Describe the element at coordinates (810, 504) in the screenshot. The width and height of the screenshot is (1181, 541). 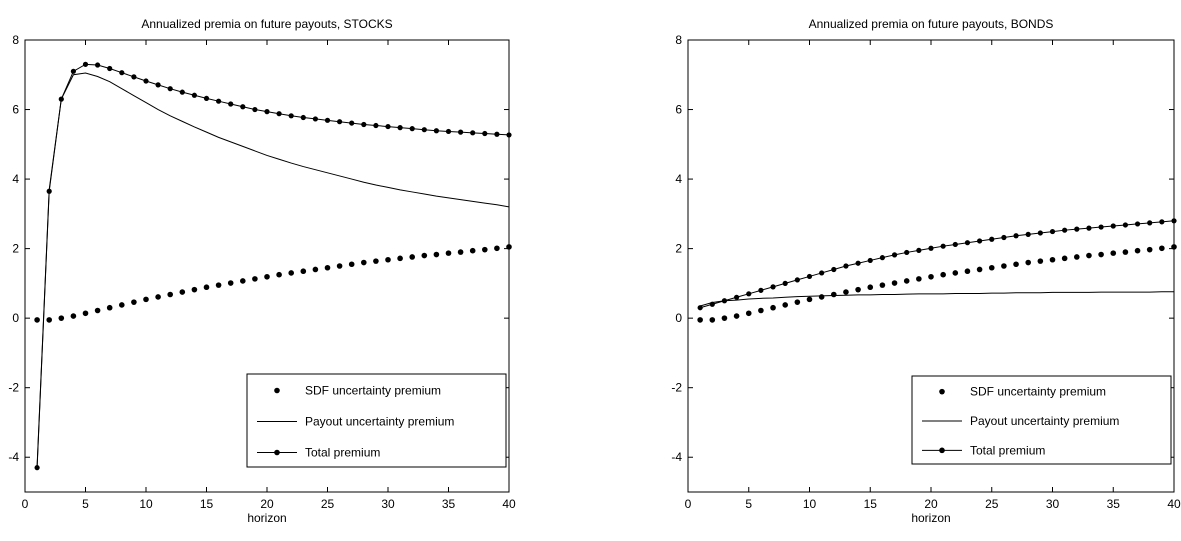
I see `x-tick-label: 10` at that location.